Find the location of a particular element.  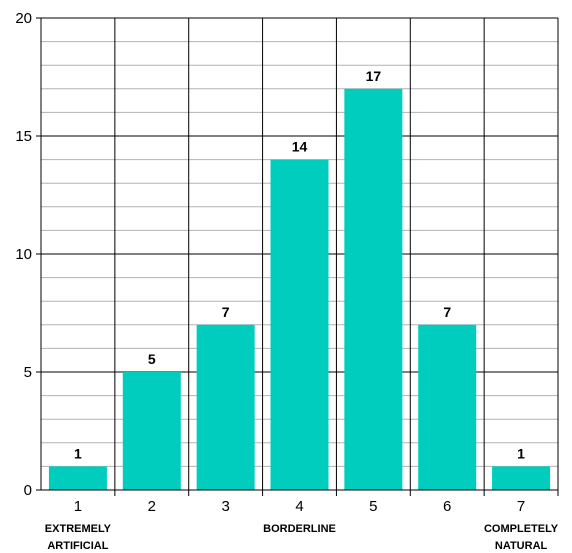

x-tick-label-2: 2 is located at coordinates (152, 506).